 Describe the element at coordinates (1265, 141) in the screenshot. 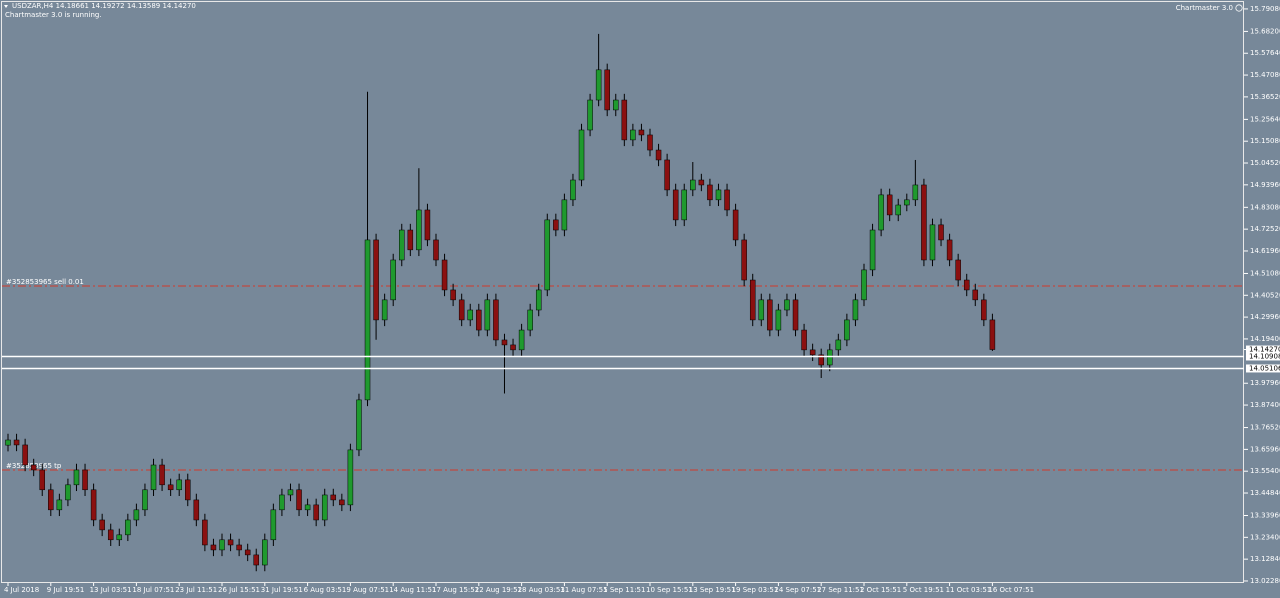

I see `y-tick-label: 15.15080` at that location.